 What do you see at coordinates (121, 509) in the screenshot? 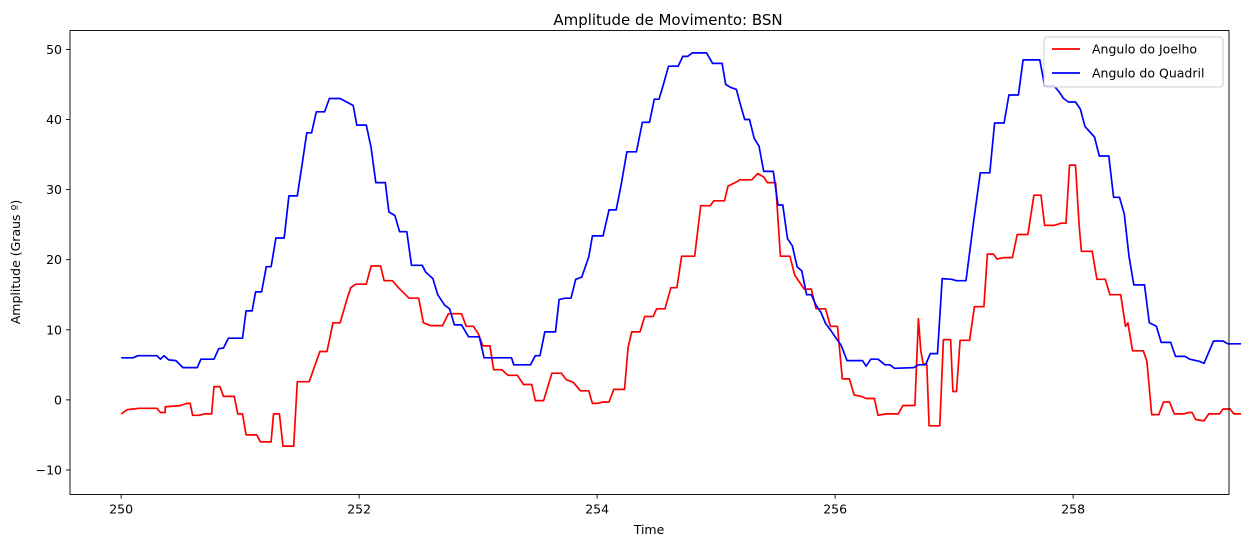
I see `x-tick-label: 250` at bounding box center [121, 509].